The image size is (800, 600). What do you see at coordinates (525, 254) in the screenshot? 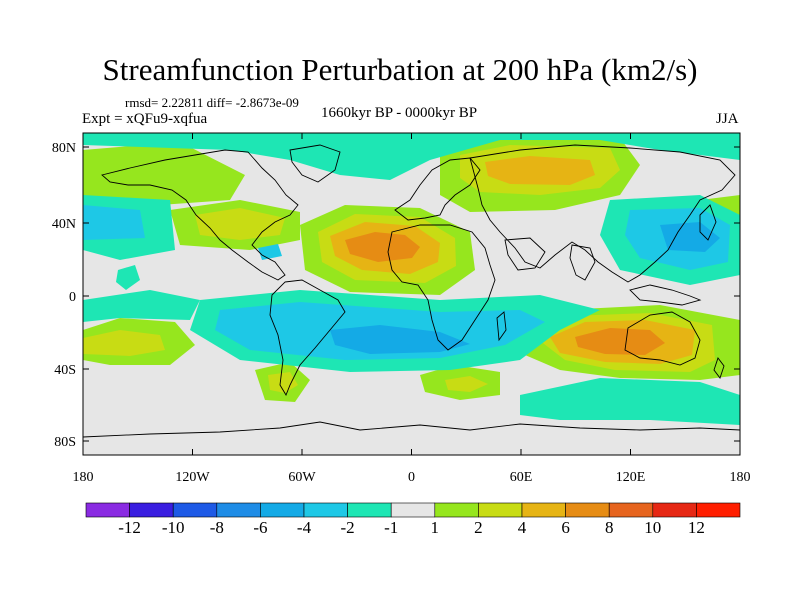
I see `coast-arabia` at bounding box center [525, 254].